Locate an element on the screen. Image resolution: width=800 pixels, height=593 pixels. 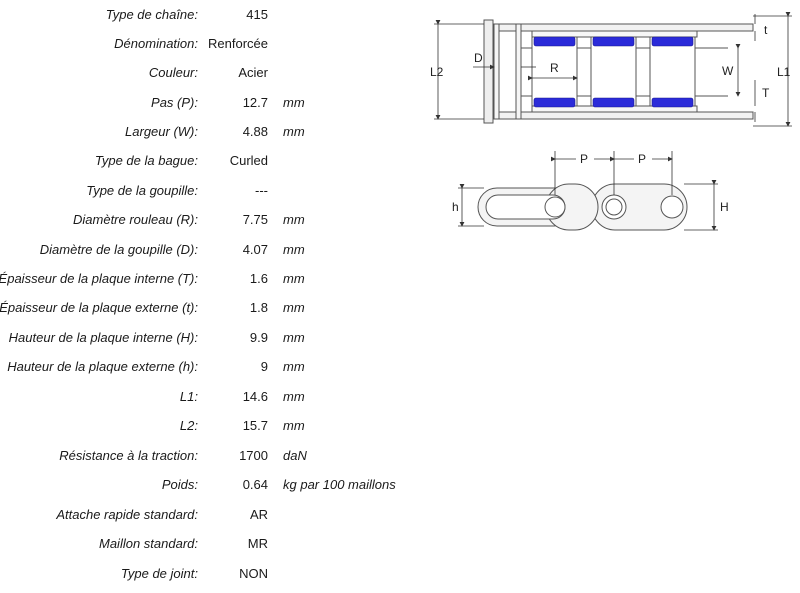
spec-label: Diamètre de la goupille (D): is located at coordinates (118, 249).